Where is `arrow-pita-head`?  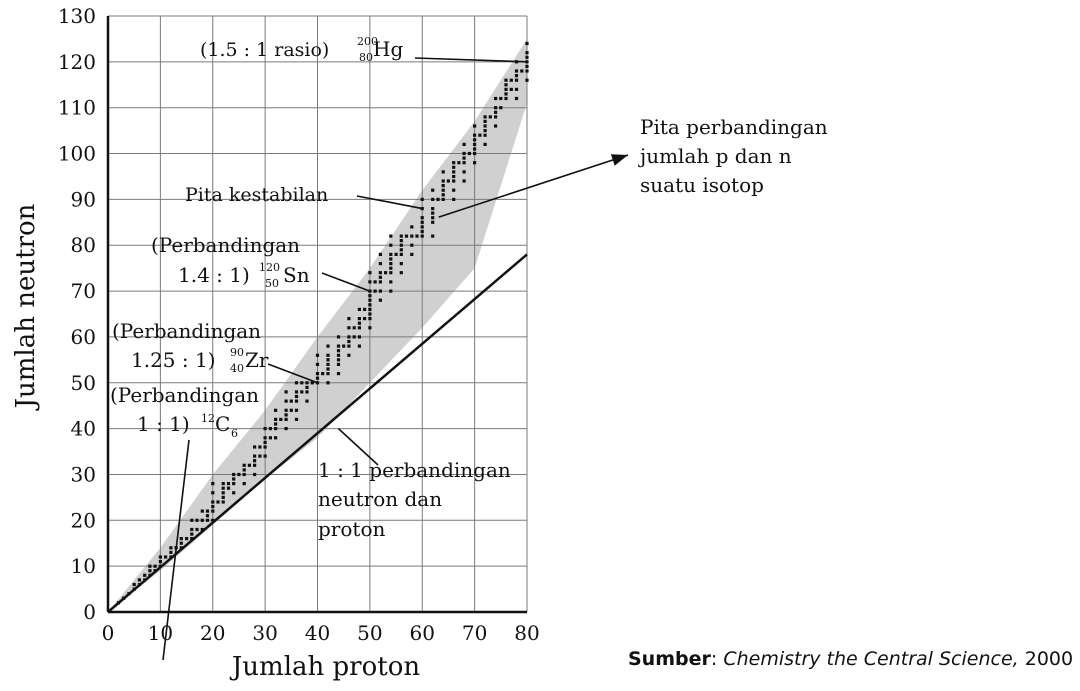
arrow-pita-head is located at coordinates (619, 160).